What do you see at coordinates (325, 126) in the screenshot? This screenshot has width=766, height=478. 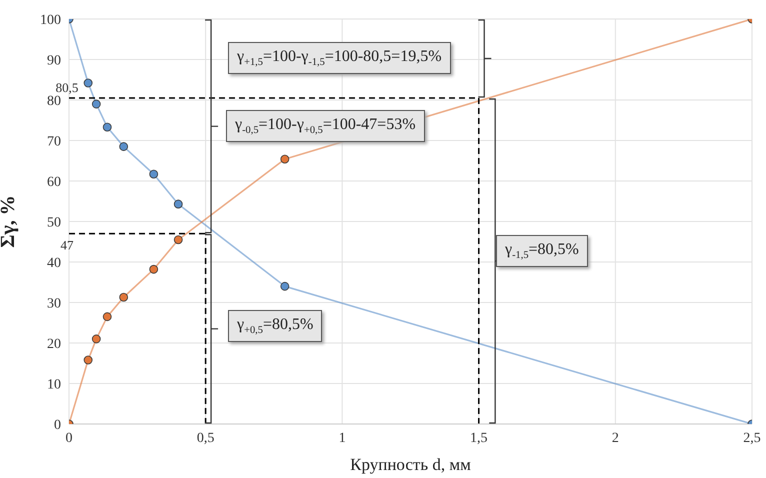 I see `annotation: γ$_{-0,5}$=100-γ$_{+0,5}$=100-47=53%` at bounding box center [325, 126].